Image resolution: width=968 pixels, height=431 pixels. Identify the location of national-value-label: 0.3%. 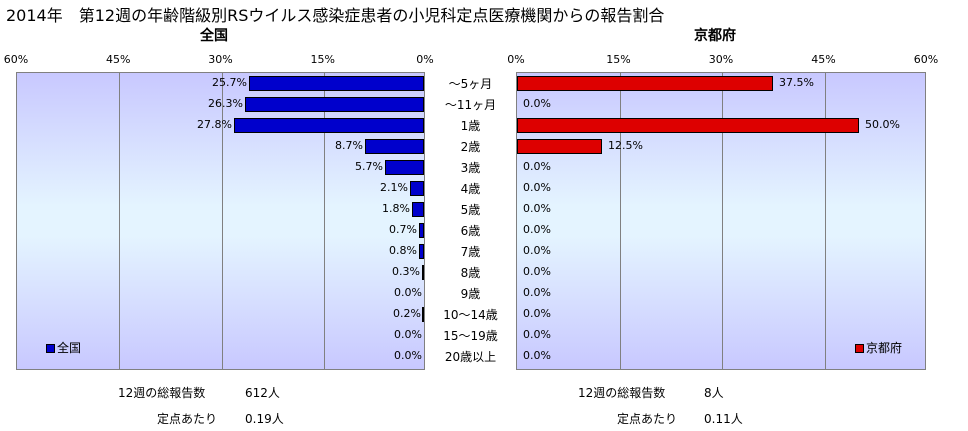
(406, 271).